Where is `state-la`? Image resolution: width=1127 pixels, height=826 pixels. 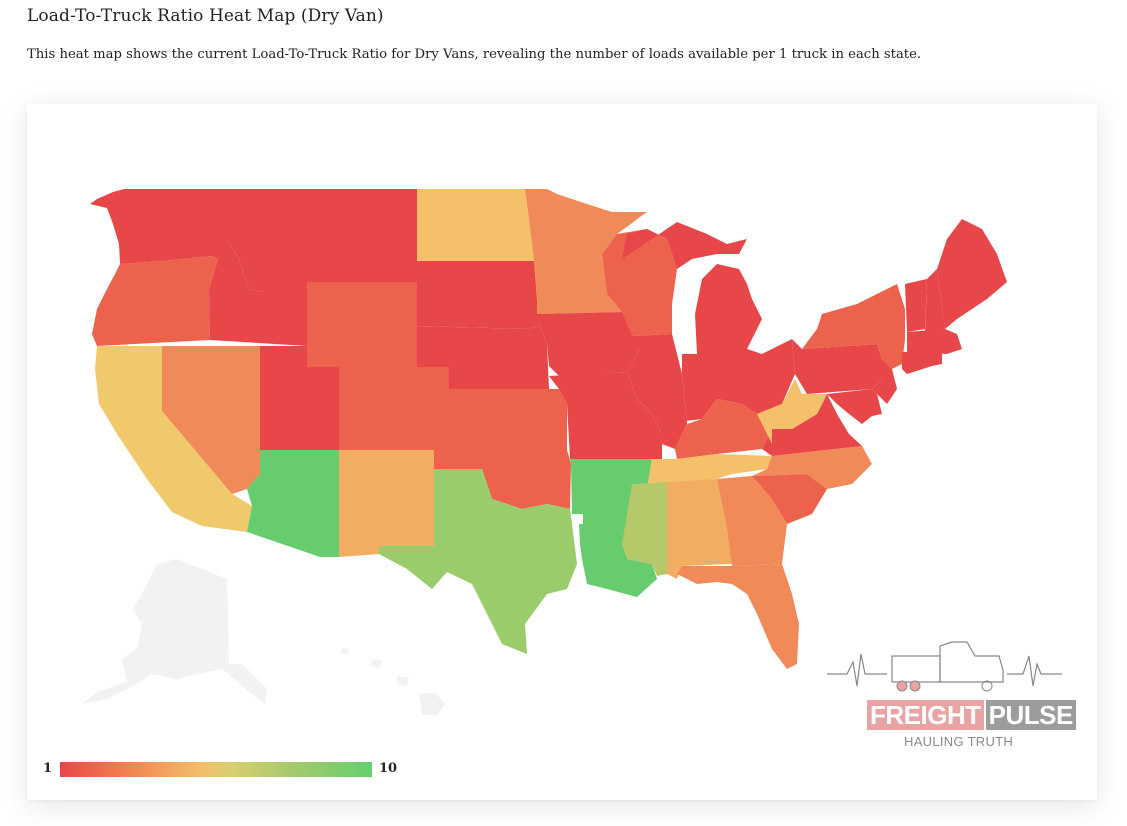
state-la is located at coordinates (618, 560).